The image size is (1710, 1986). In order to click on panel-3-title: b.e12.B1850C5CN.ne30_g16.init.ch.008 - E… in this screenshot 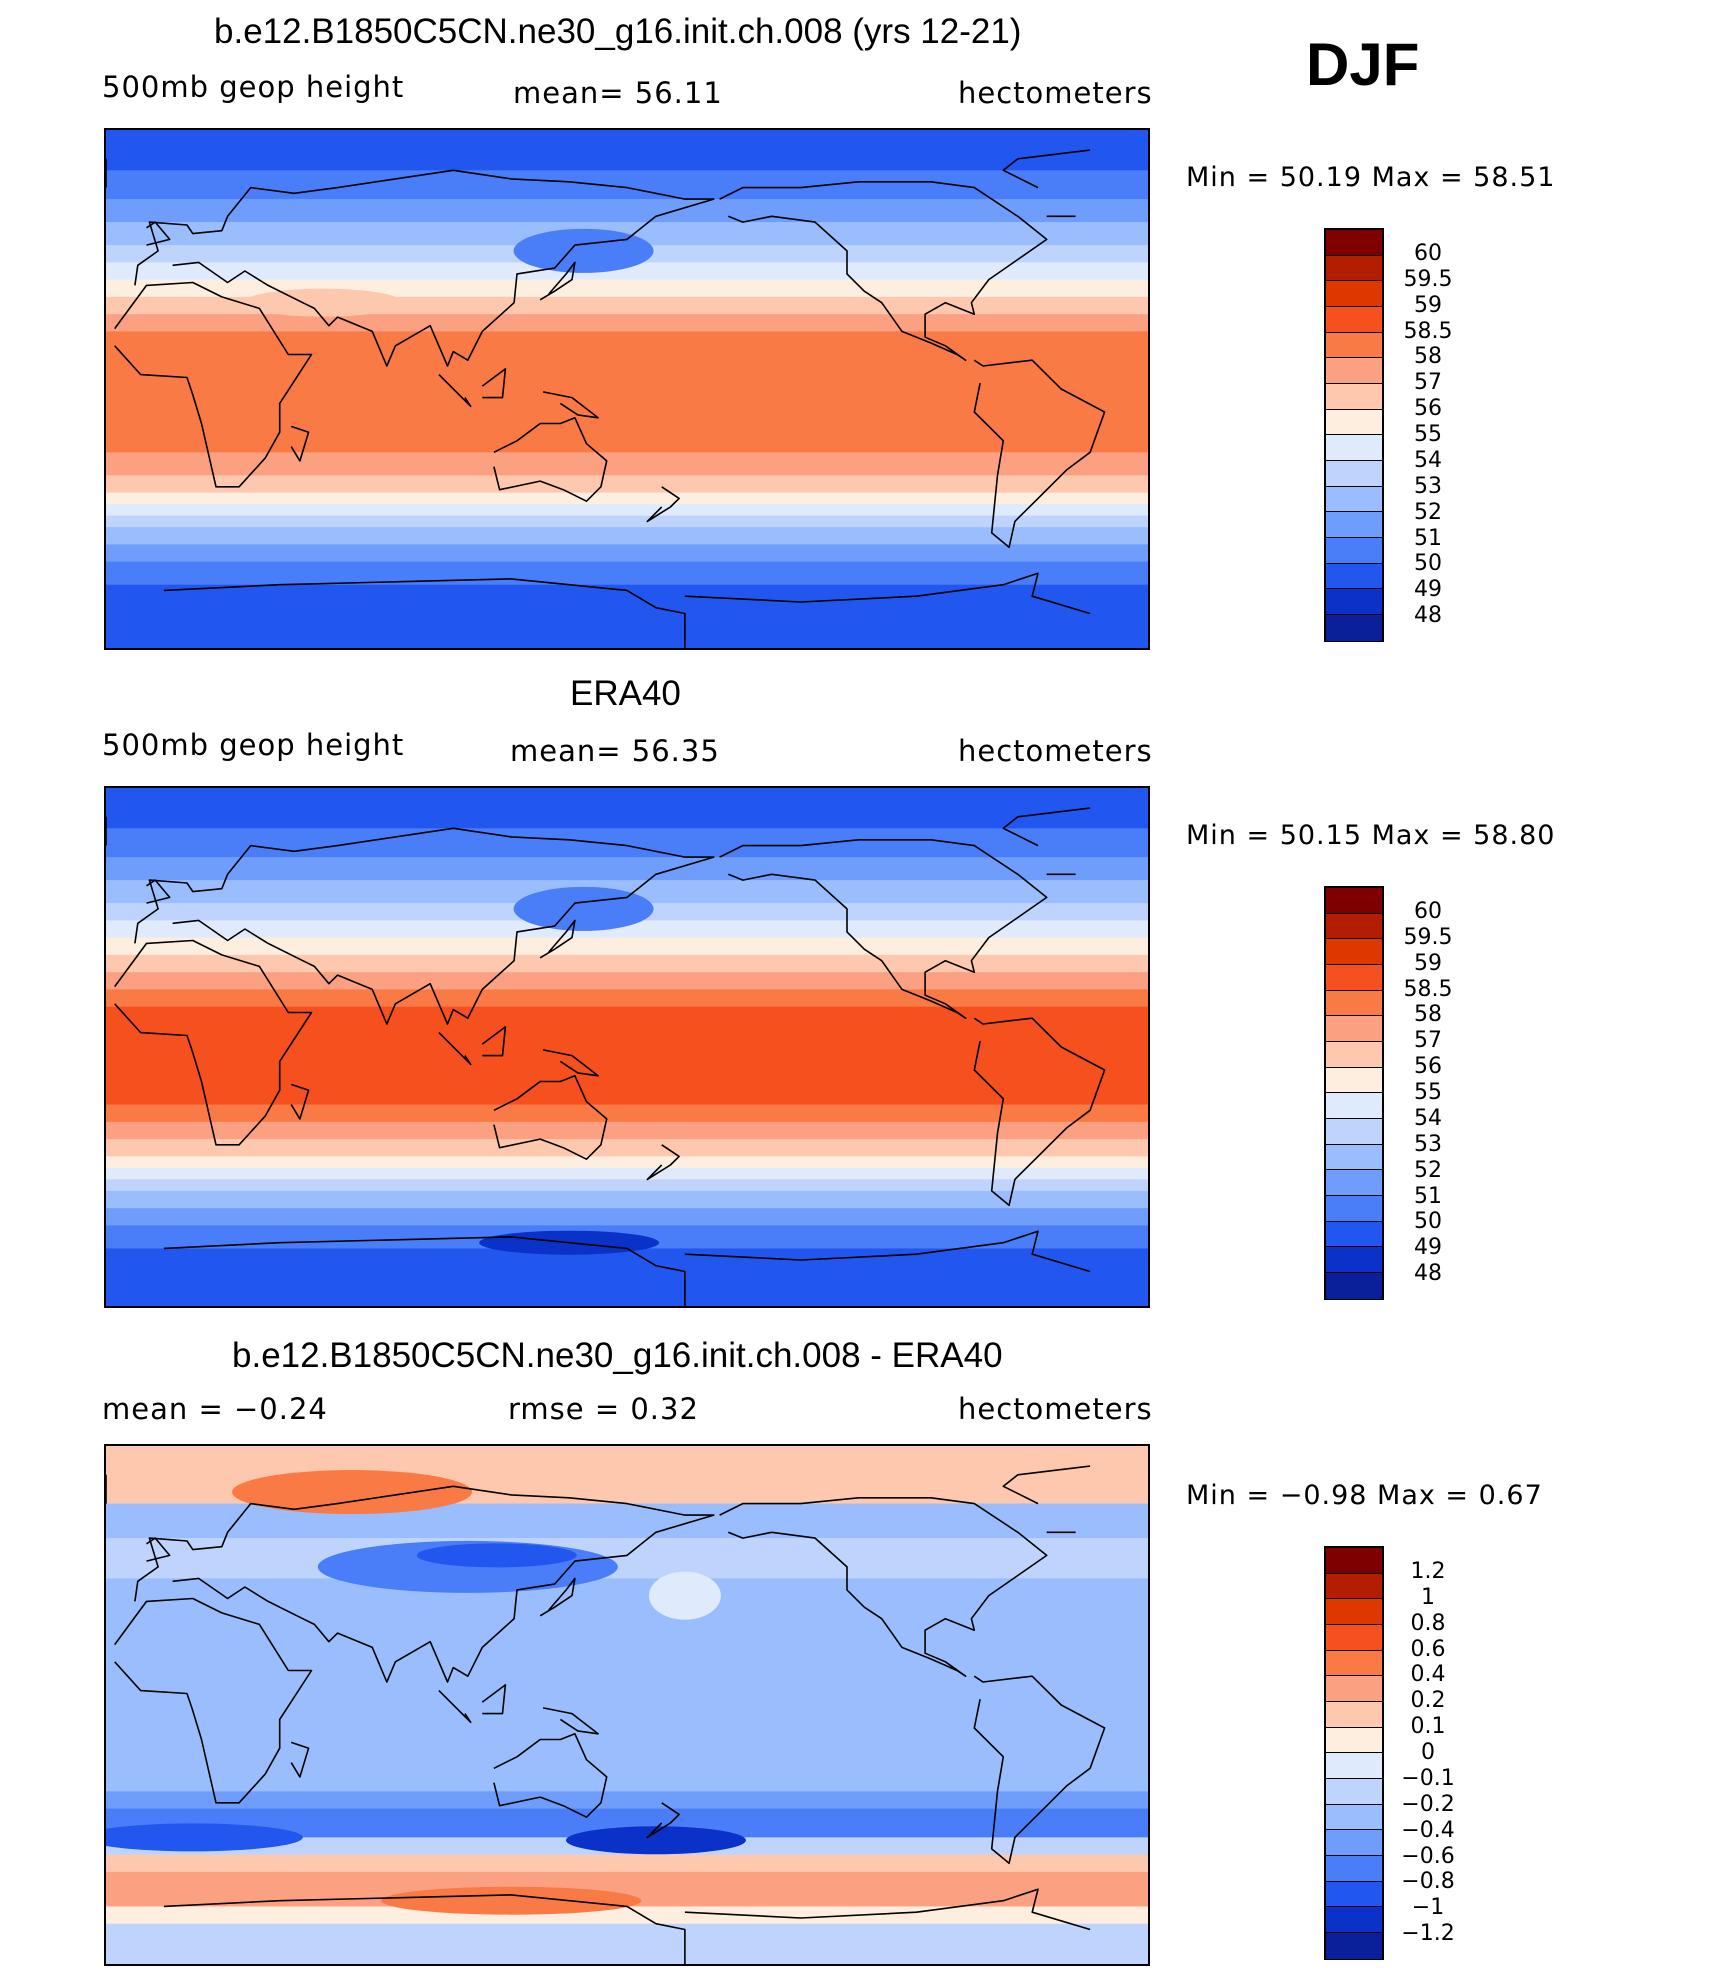, I will do `click(617, 1355)`.